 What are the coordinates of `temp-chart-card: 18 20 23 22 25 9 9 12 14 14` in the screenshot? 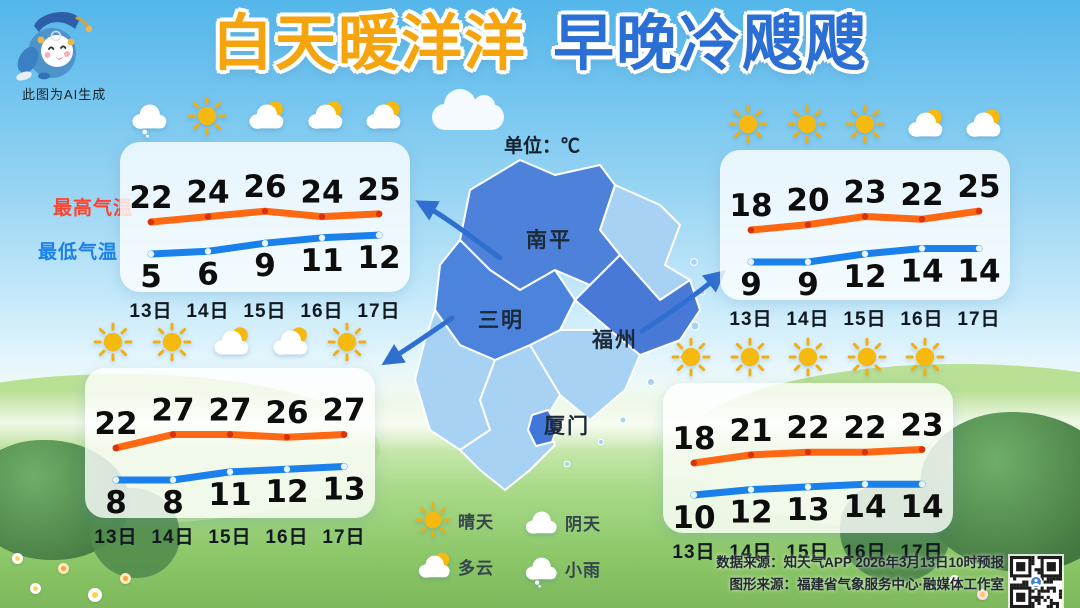 It's located at (865, 226).